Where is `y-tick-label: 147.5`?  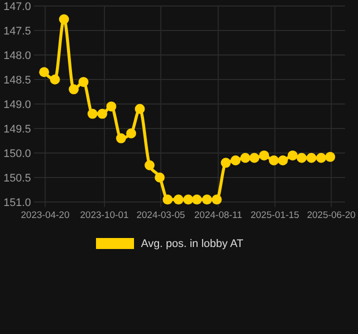
y-tick-label: 147.5 is located at coordinates (17, 31).